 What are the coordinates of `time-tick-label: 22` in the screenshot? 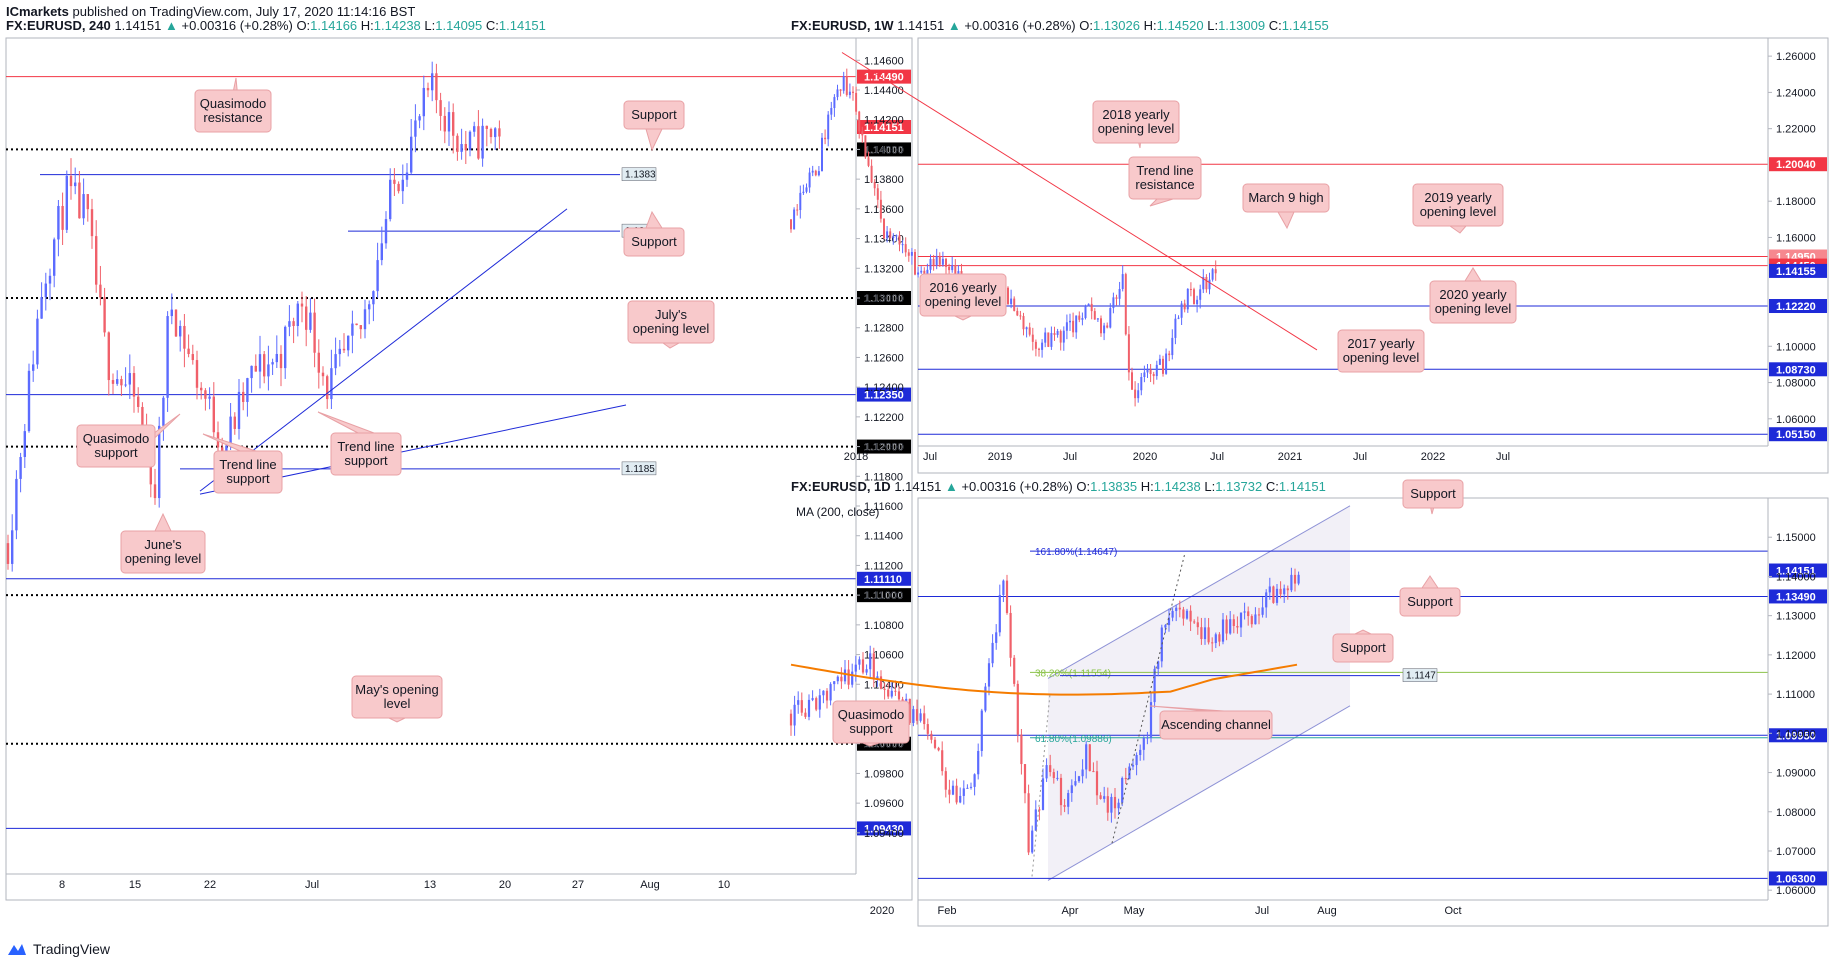 It's located at (210, 885).